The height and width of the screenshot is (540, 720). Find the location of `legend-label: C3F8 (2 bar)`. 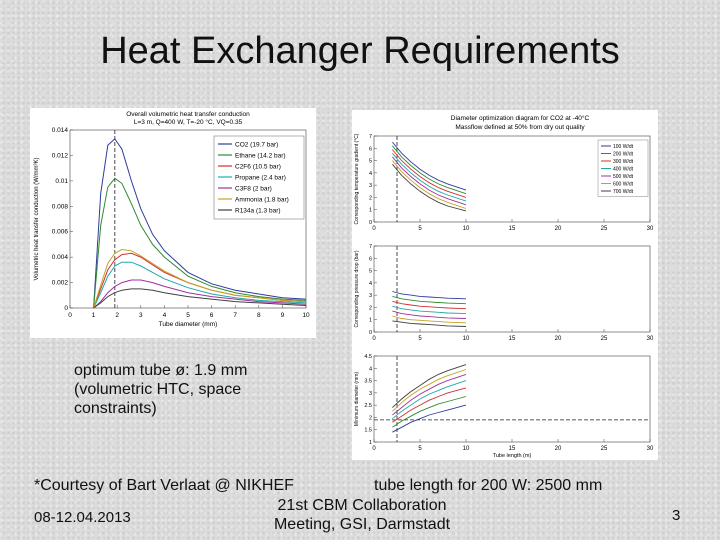

legend-label: C3F8 (2 bar) is located at coordinates (253, 189).